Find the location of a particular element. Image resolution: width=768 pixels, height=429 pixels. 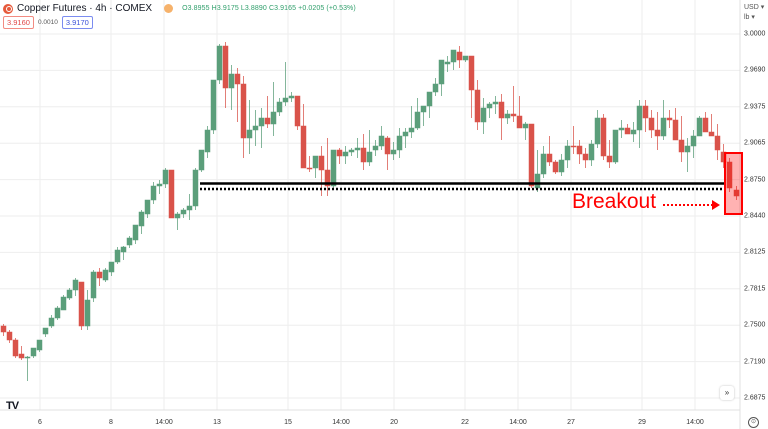

time-tick-label: 8 is located at coordinates (111, 422).